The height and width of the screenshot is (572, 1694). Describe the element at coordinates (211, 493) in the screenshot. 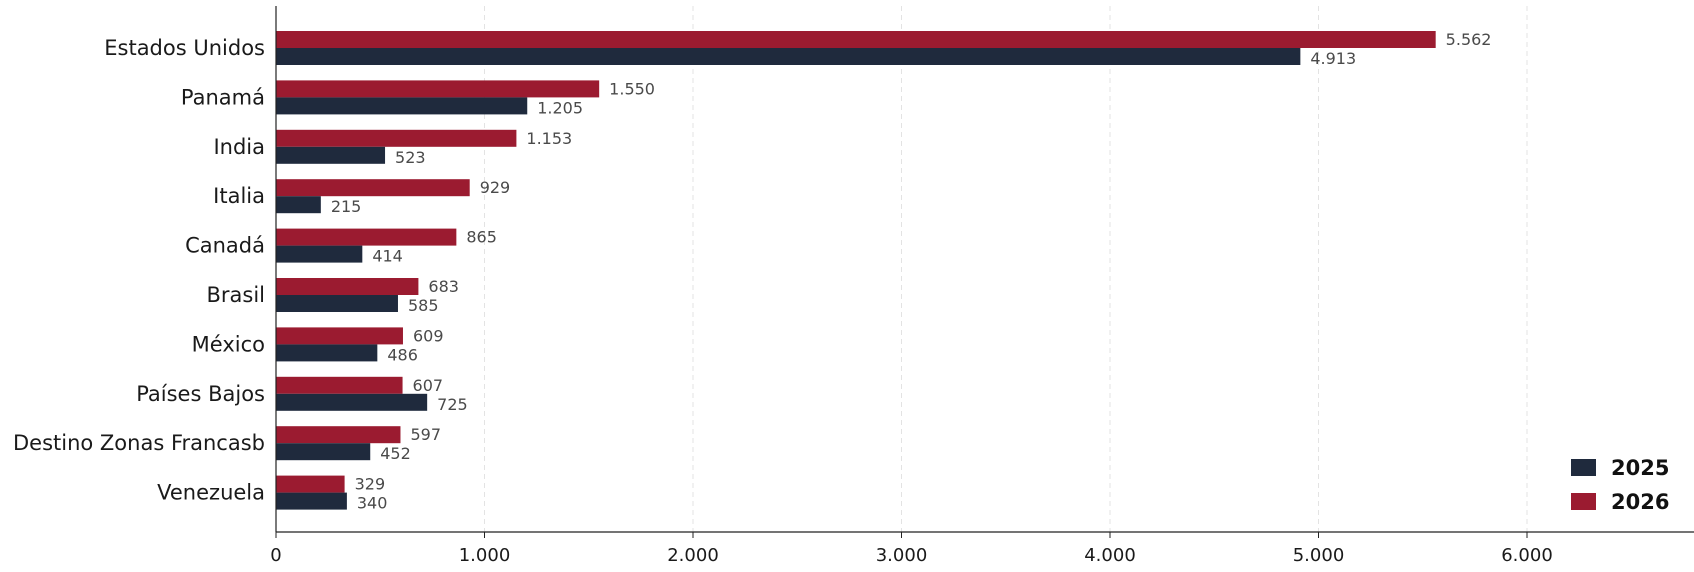

I see `category-label-venezuela: Venezuela` at that location.